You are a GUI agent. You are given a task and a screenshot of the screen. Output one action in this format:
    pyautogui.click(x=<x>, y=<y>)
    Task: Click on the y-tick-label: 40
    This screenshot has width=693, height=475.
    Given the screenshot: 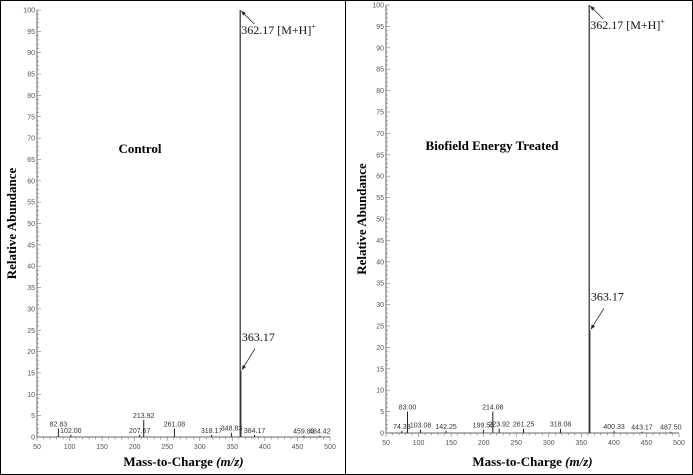 What is the action you would take?
    pyautogui.click(x=31, y=267)
    